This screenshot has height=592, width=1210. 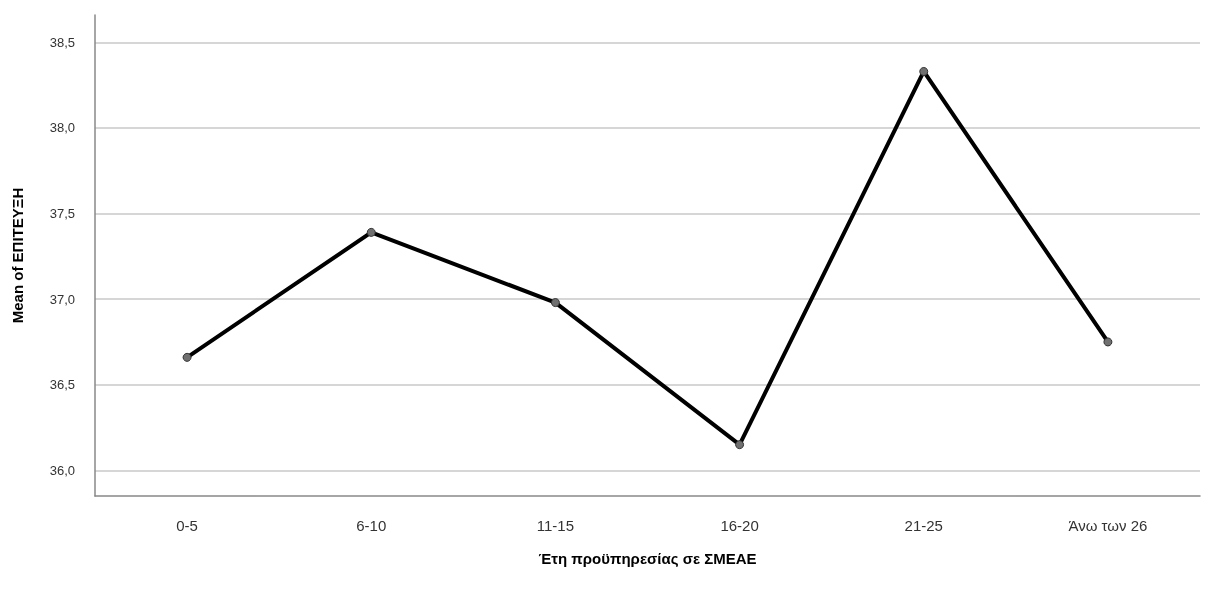 I want to click on x-tick-label: 16-20, so click(x=739, y=525).